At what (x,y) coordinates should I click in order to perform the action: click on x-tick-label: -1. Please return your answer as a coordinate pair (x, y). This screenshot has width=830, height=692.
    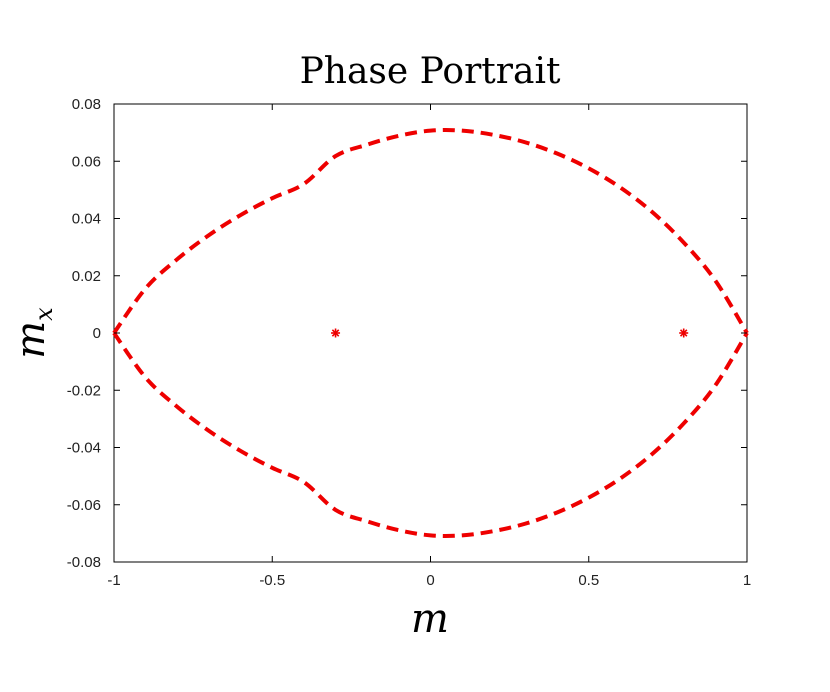
    Looking at the image, I should click on (113, 580).